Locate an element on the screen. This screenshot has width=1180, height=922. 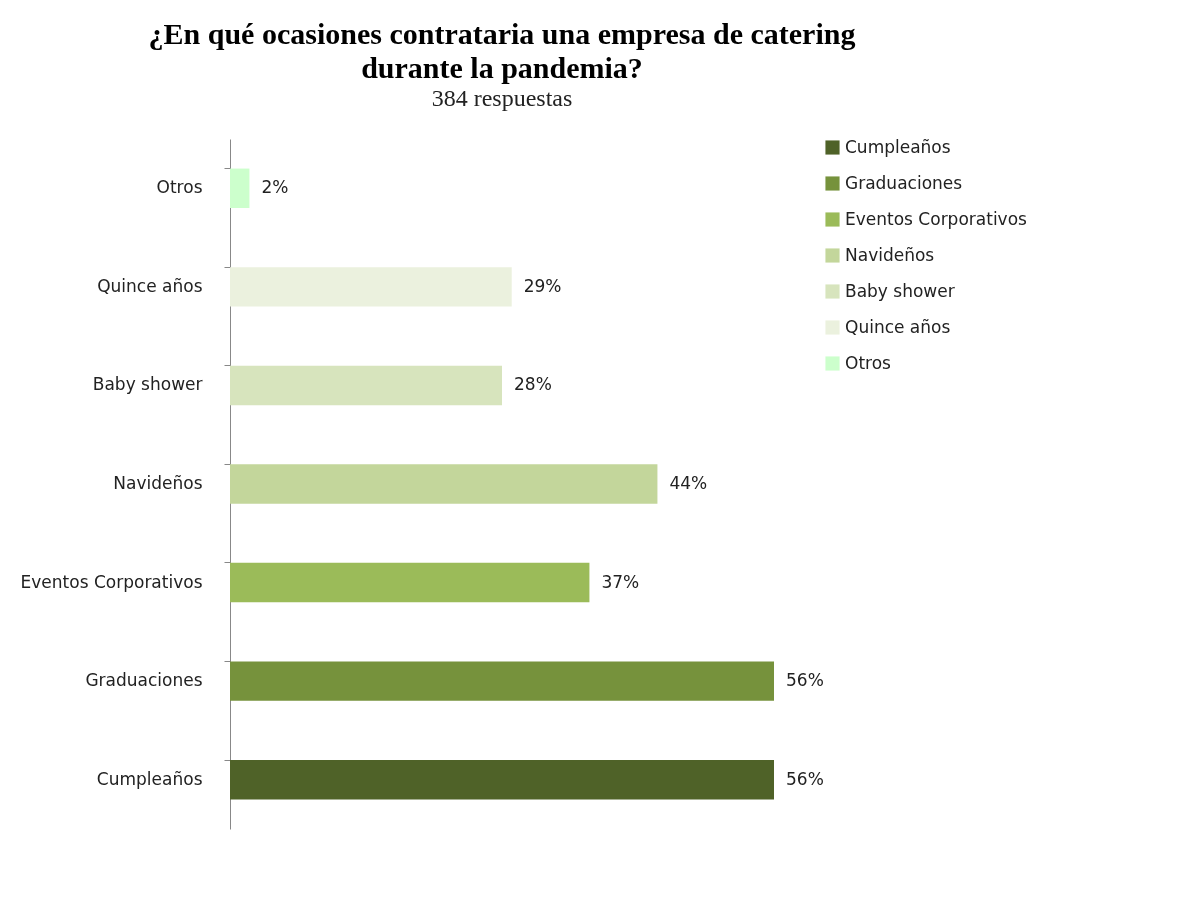
data-label: 44% is located at coordinates (688, 483).